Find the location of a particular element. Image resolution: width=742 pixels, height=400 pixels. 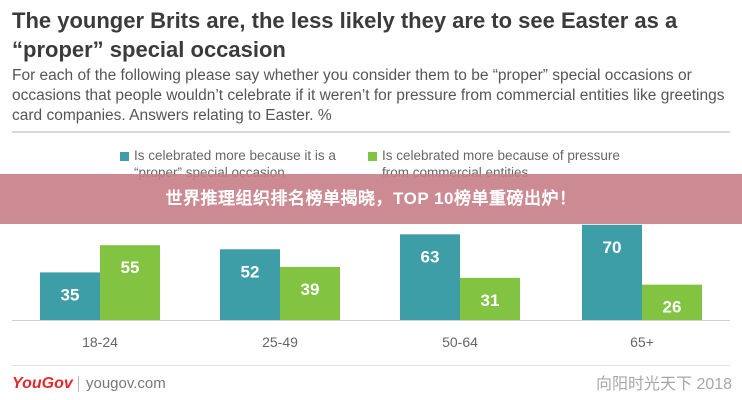

x-tick-label: 65+ is located at coordinates (642, 342).